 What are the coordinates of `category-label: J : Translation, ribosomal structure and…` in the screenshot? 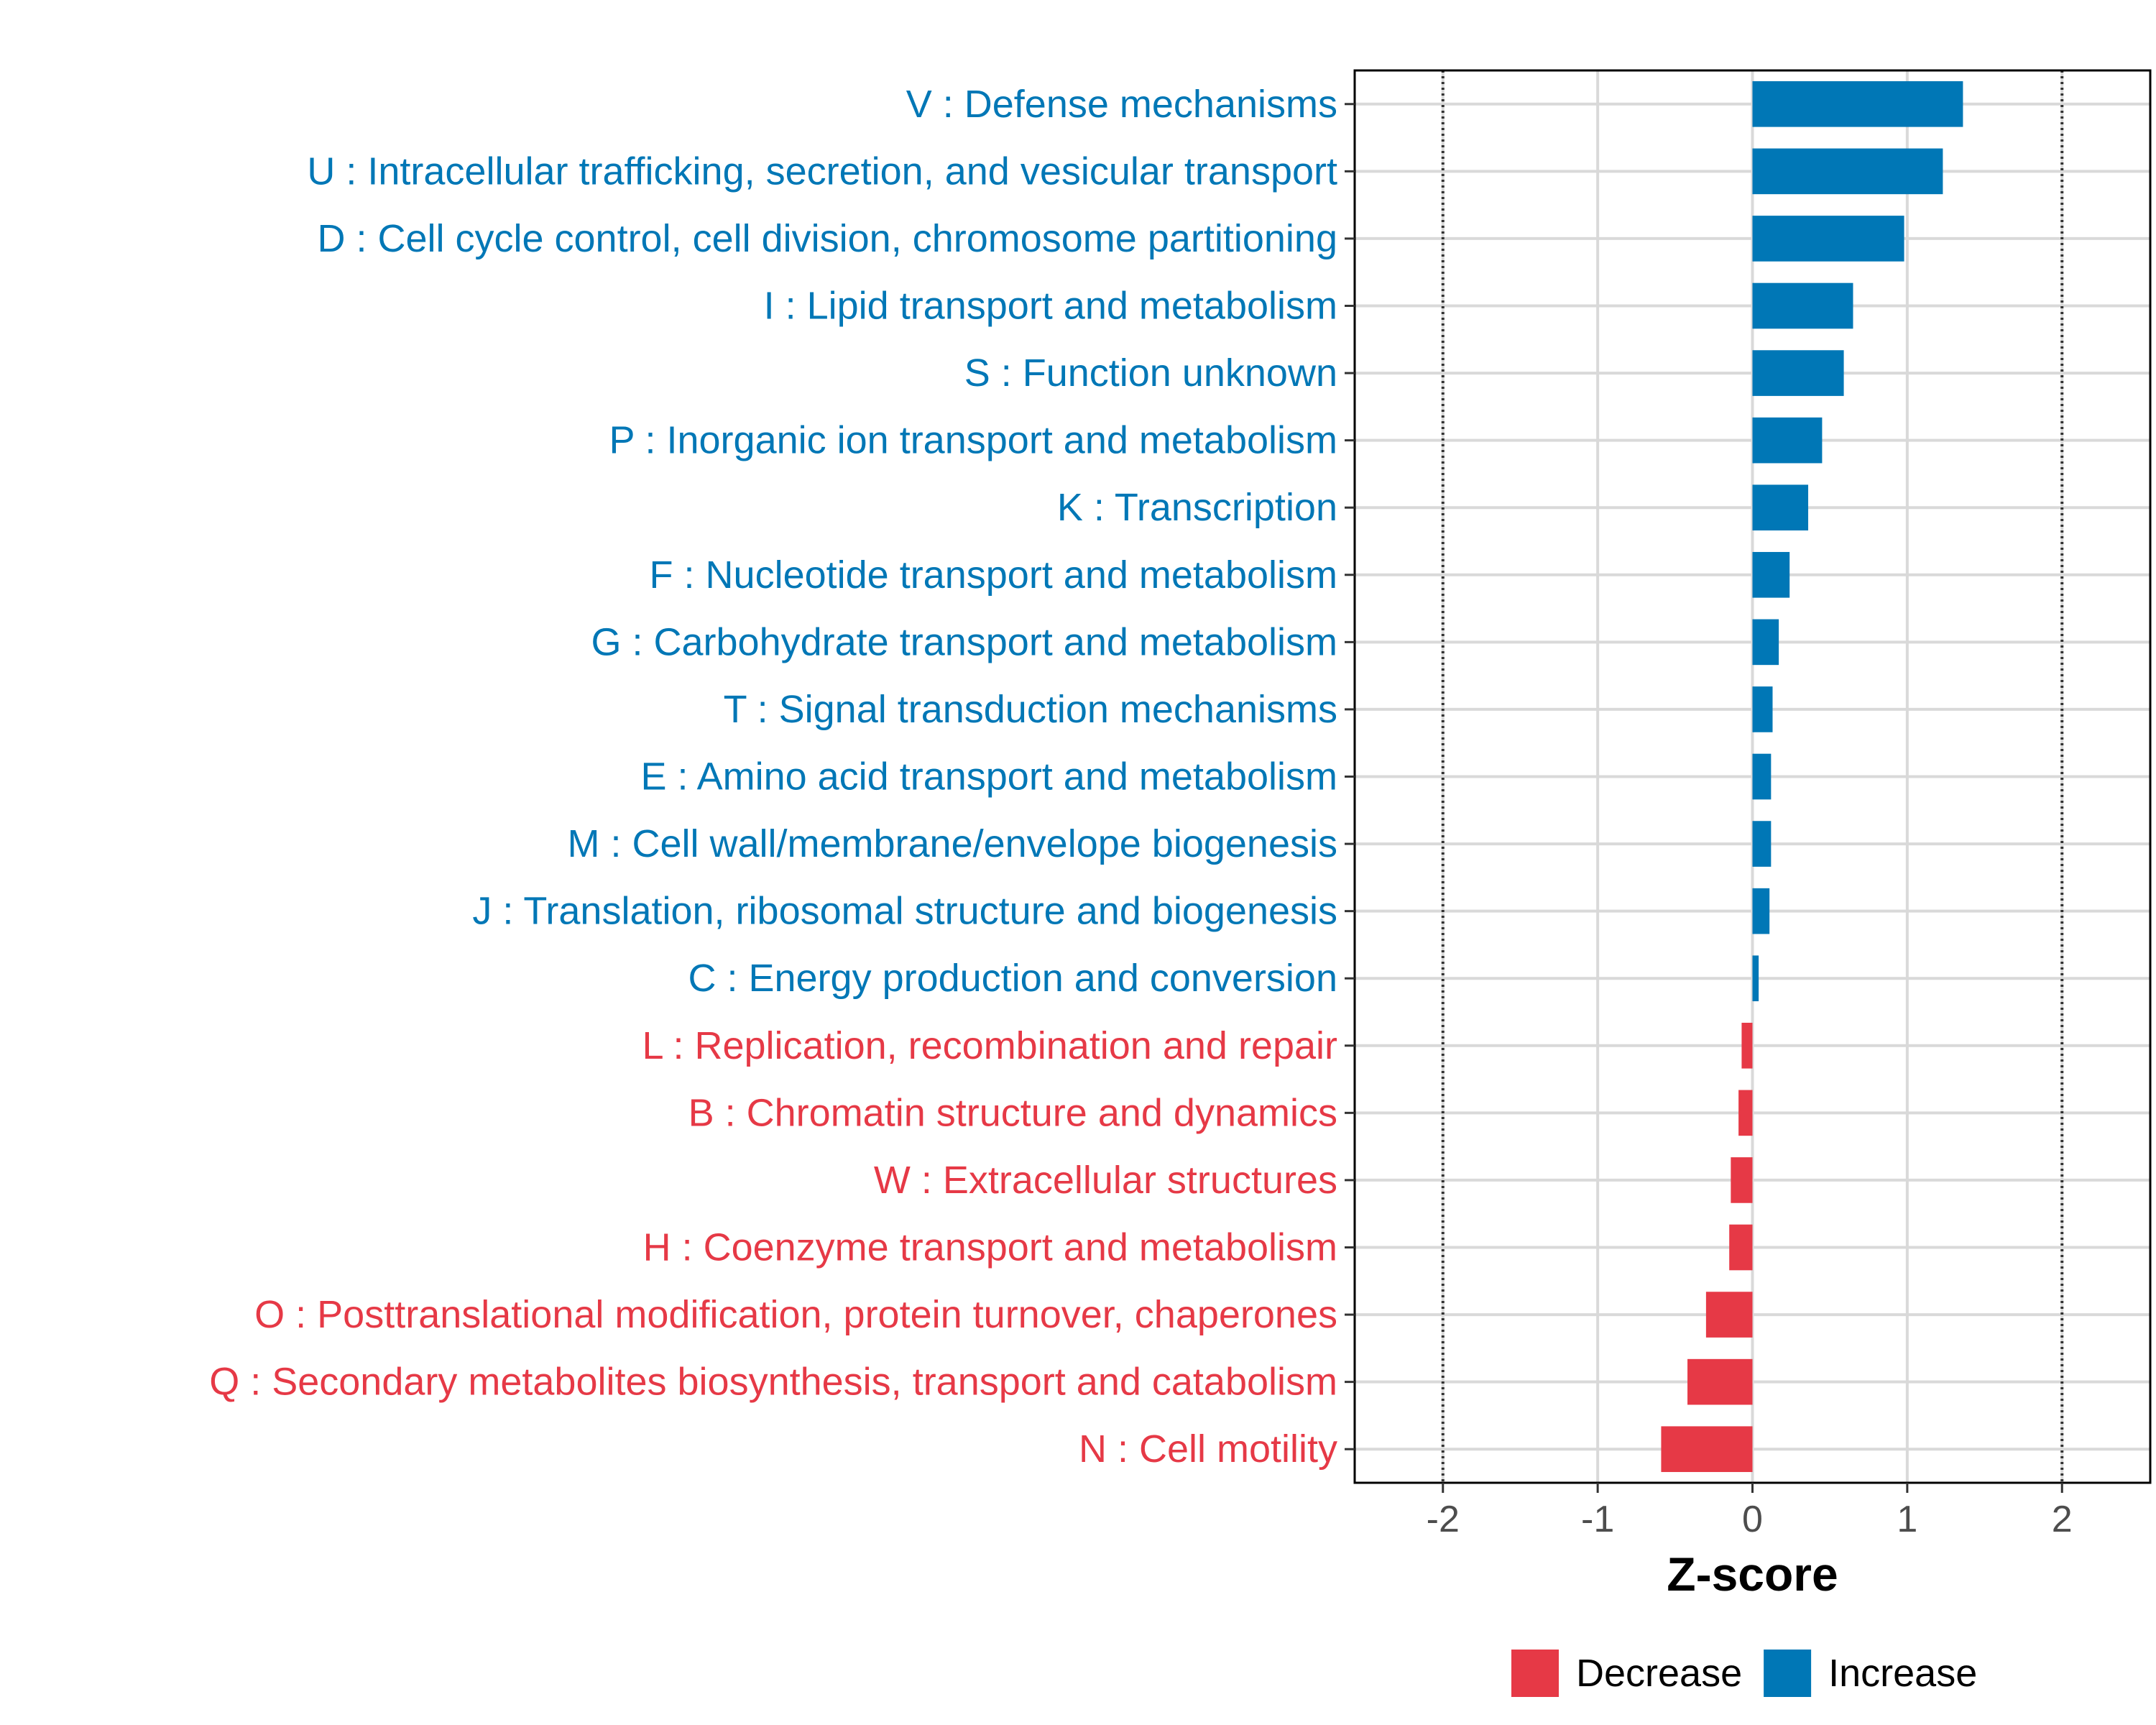 It's located at (904, 911).